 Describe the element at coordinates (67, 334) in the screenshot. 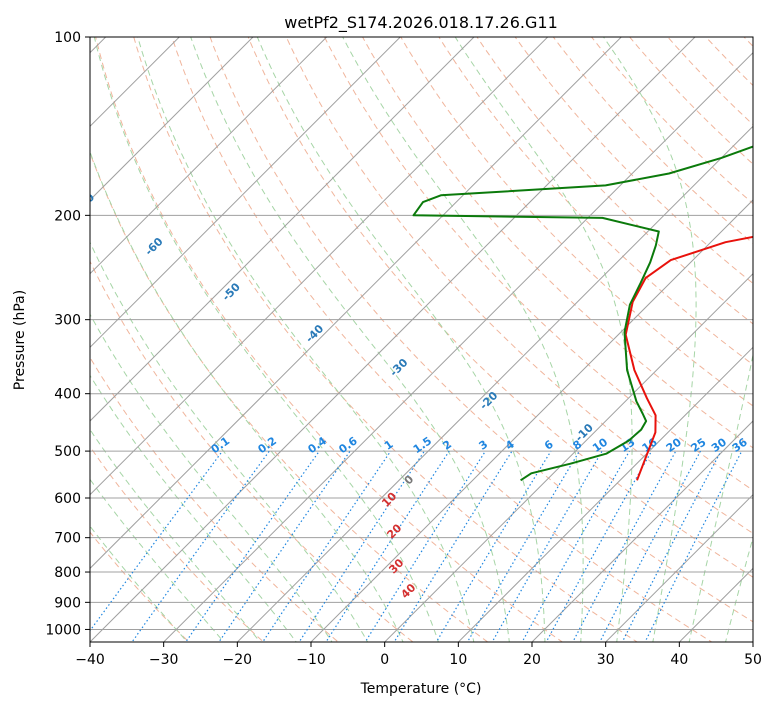

I see `y-axis: 100 200 300 400 500 600 700 800 900 1000` at that location.